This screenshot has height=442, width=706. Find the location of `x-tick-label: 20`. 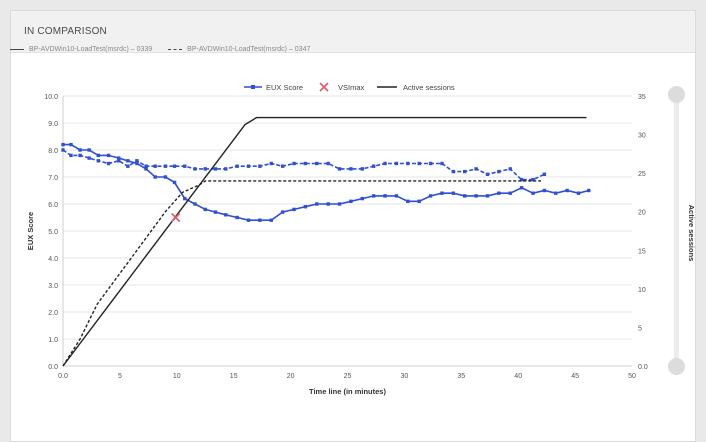

x-tick-label: 20 is located at coordinates (291, 376).